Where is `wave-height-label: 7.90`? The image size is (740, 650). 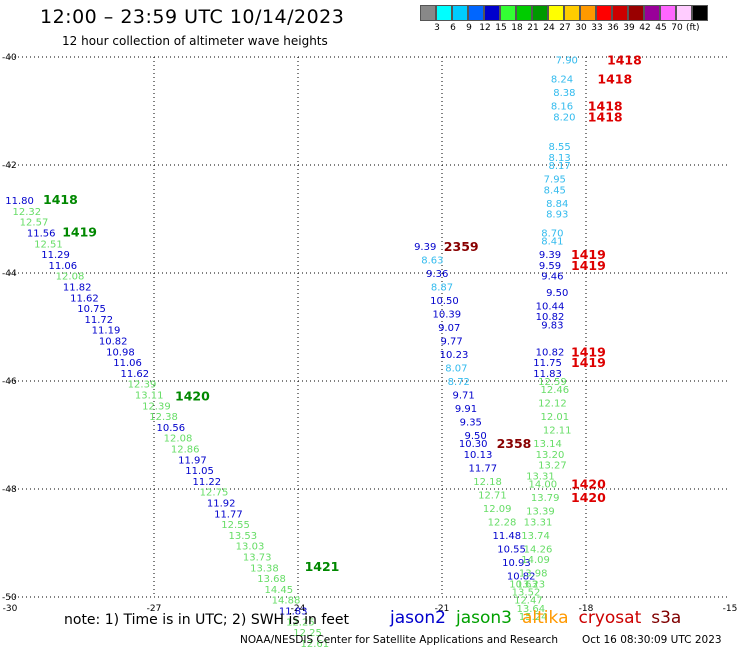 wave-height-label: 7.90 is located at coordinates (567, 61).